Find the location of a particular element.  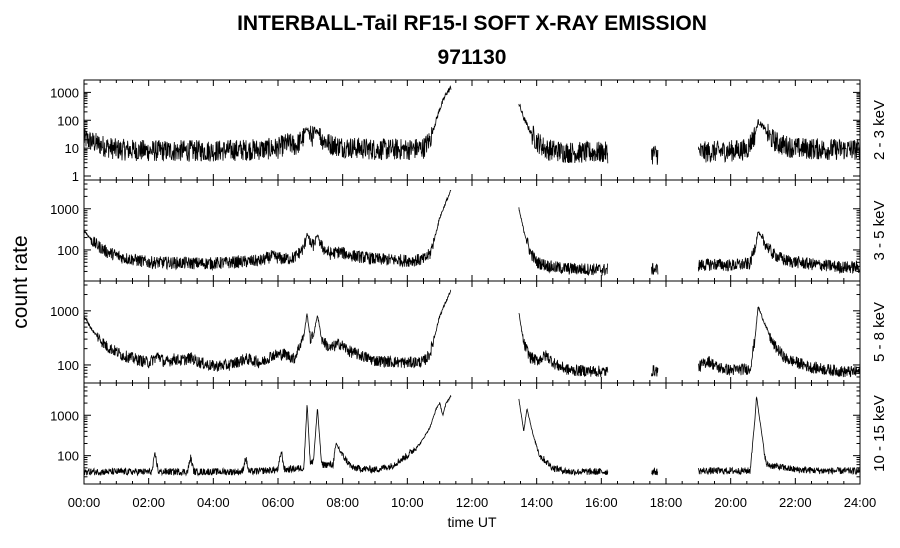

x-tick-label: 12:00 is located at coordinates (472, 502).